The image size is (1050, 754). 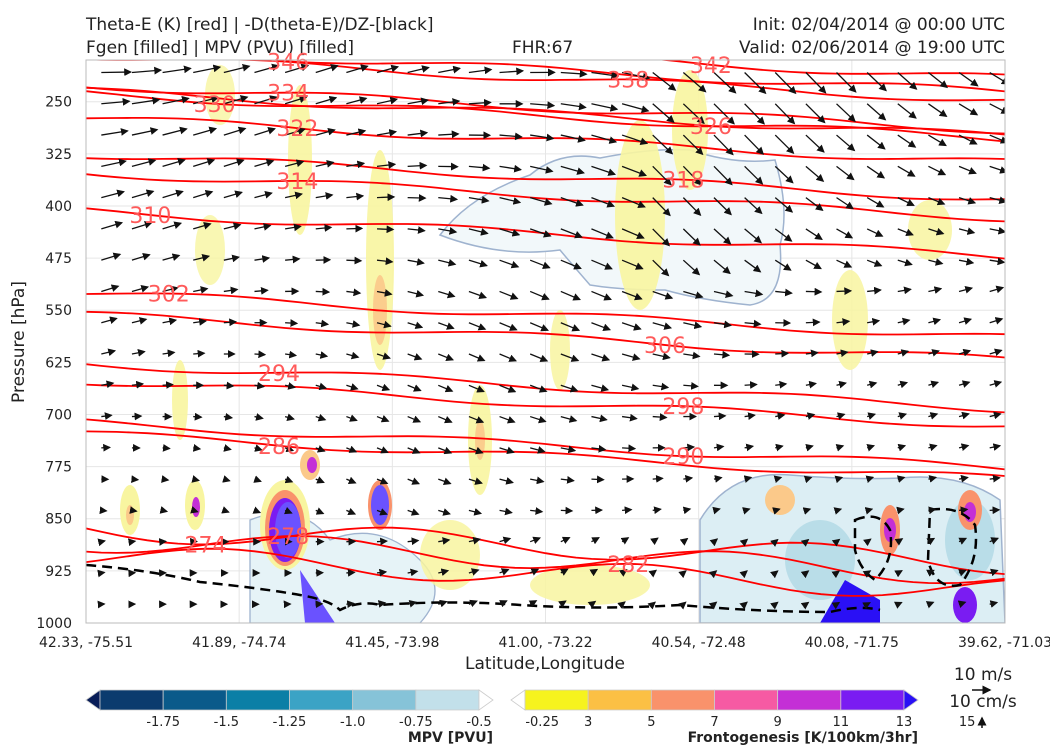 I want to click on theta-e-label: 274, so click(x=205, y=545).